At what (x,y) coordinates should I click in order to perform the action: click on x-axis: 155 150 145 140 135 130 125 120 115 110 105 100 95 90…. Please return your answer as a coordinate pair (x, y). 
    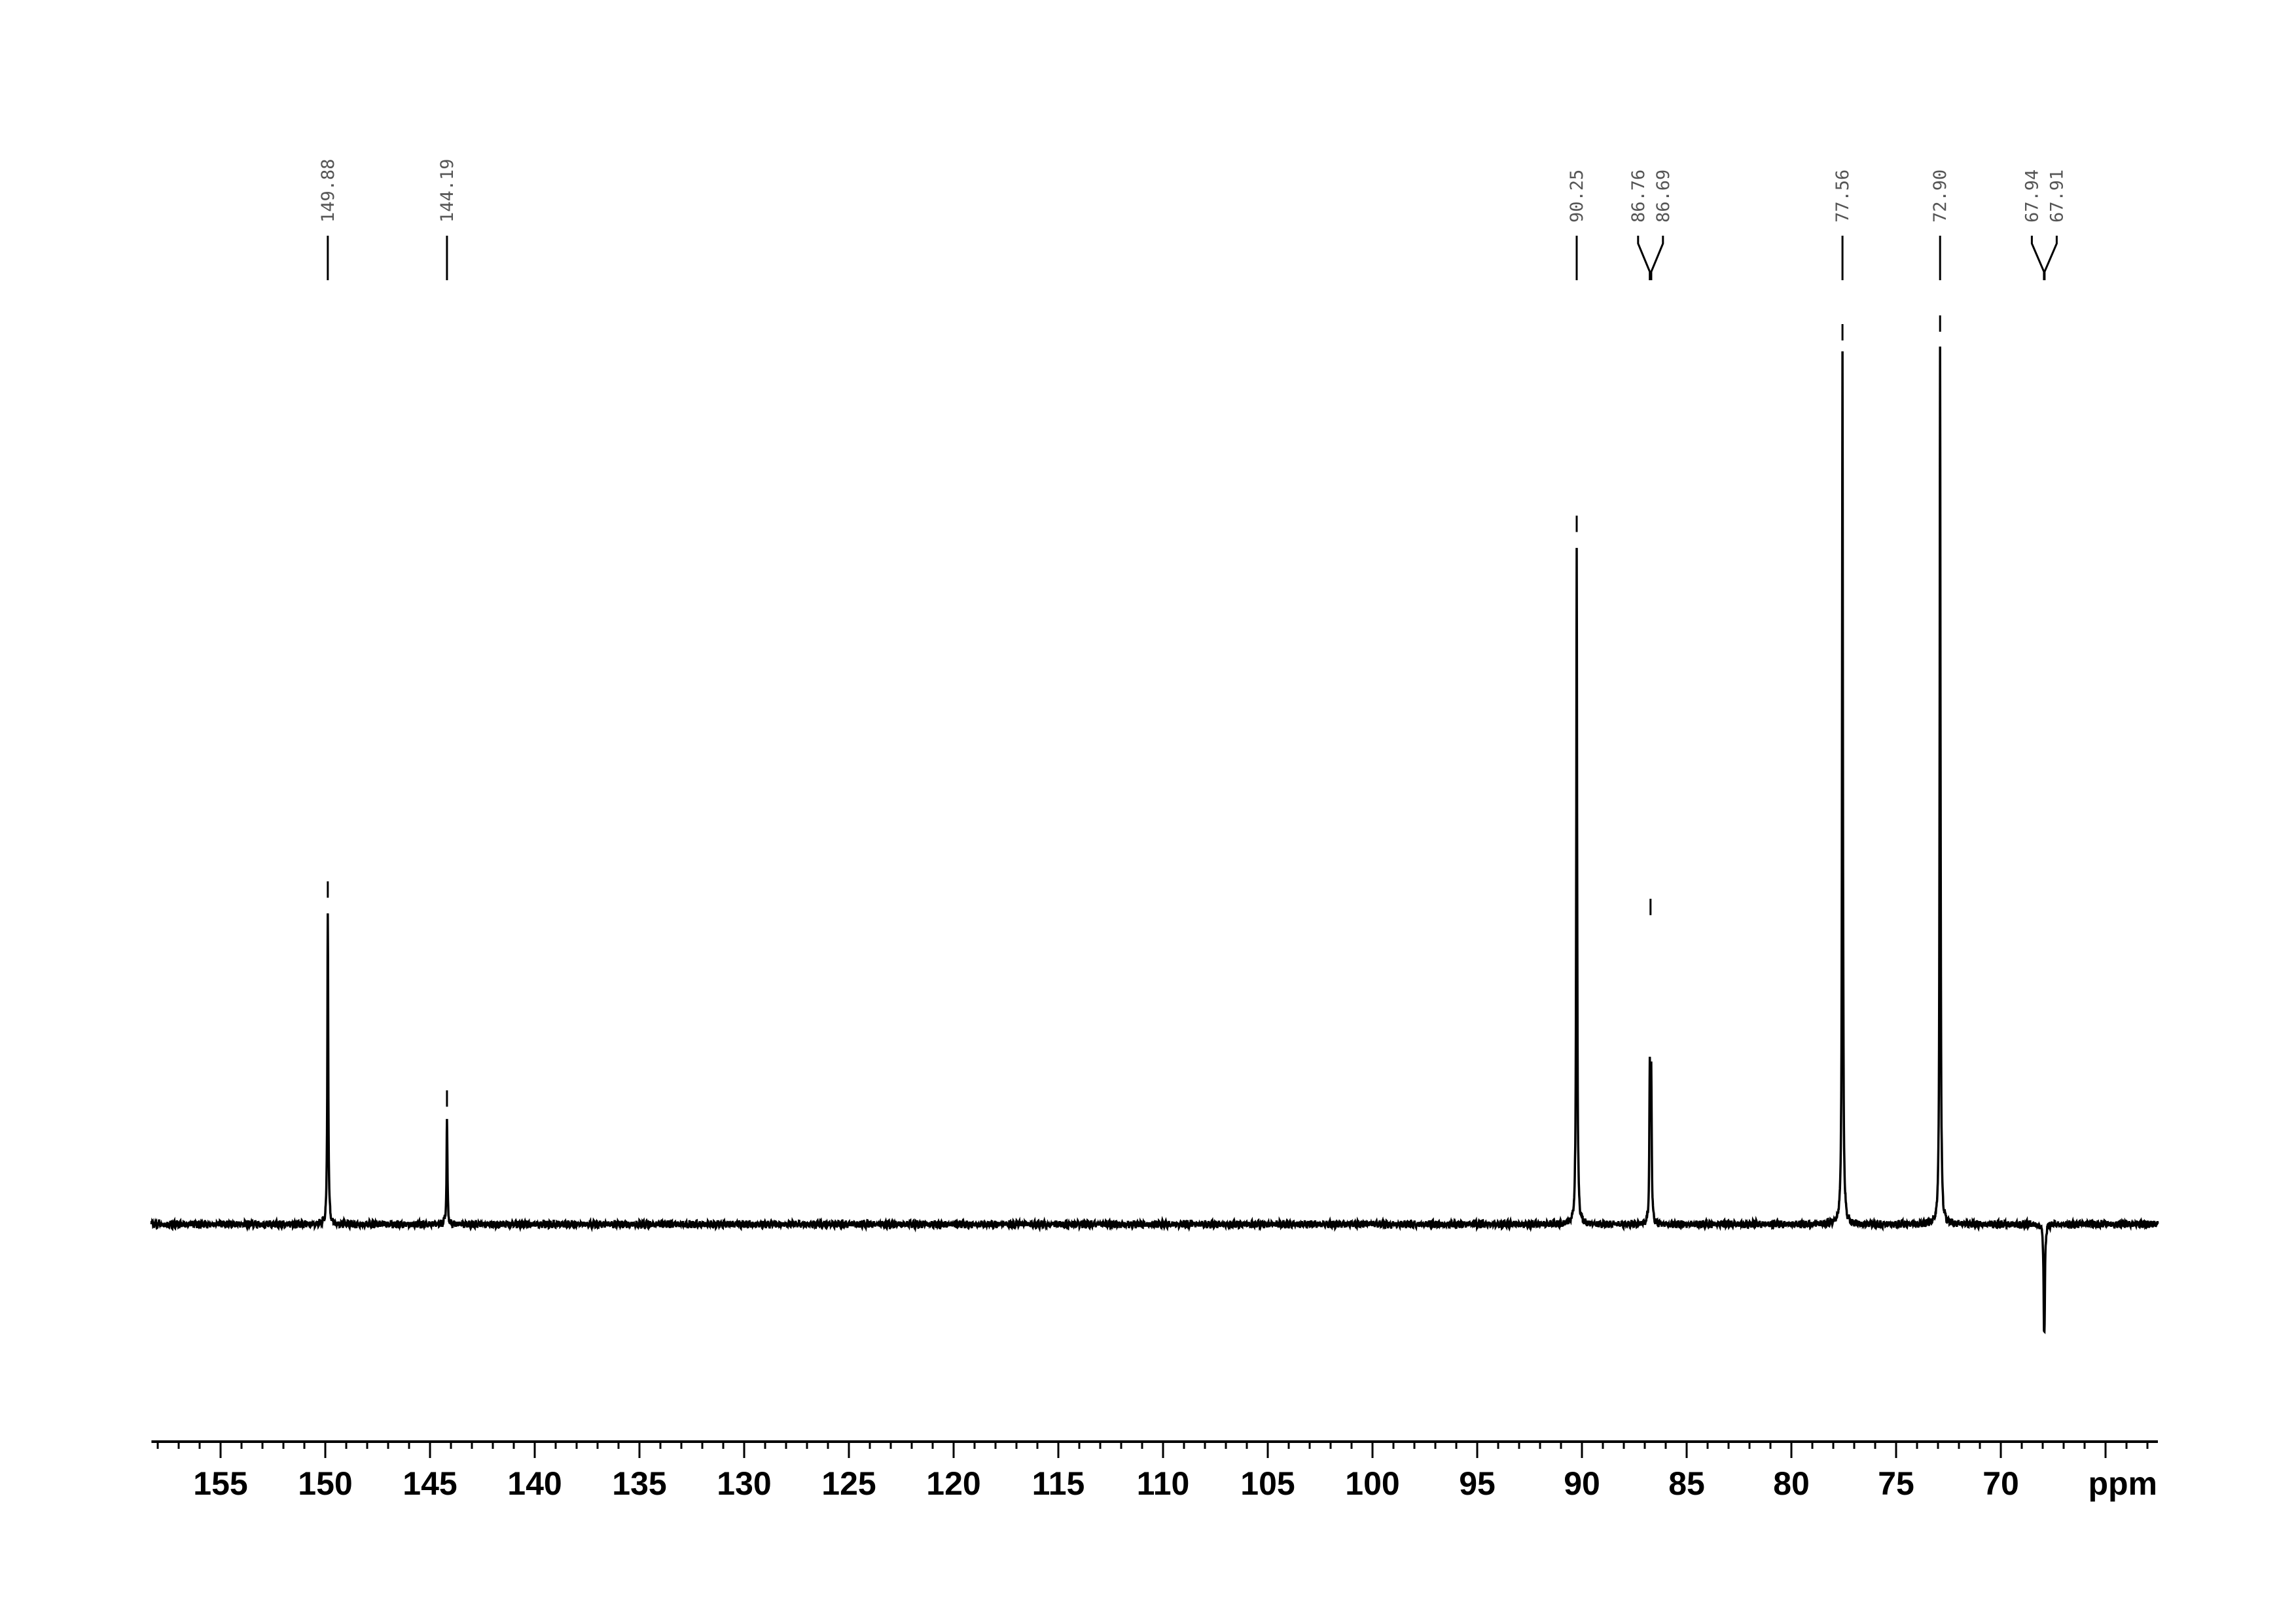
    Looking at the image, I should click on (1154, 1471).